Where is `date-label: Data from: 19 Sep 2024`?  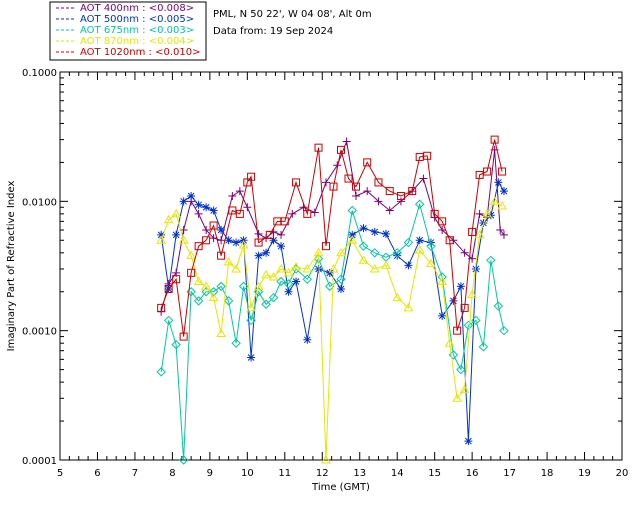 date-label: Data from: 19 Sep 2024 is located at coordinates (273, 31).